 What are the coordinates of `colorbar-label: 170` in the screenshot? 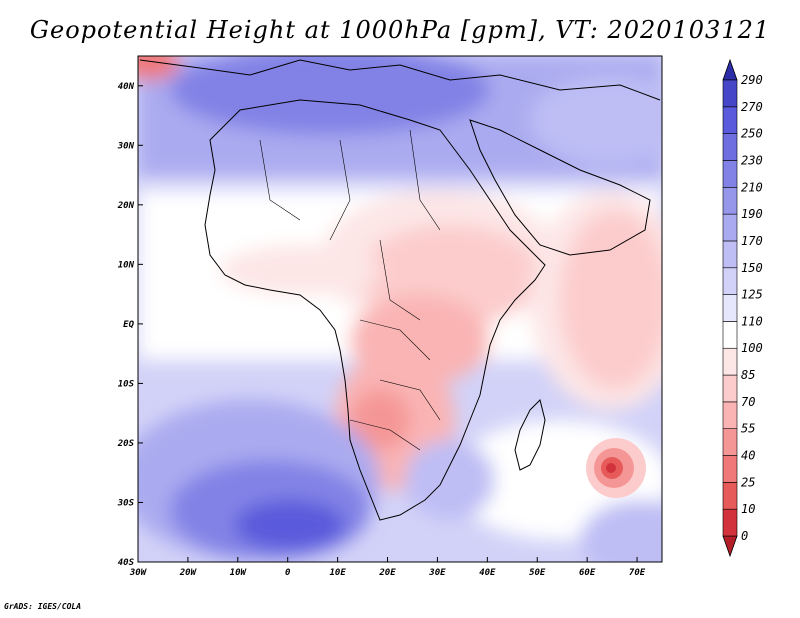 It's located at (752, 241).